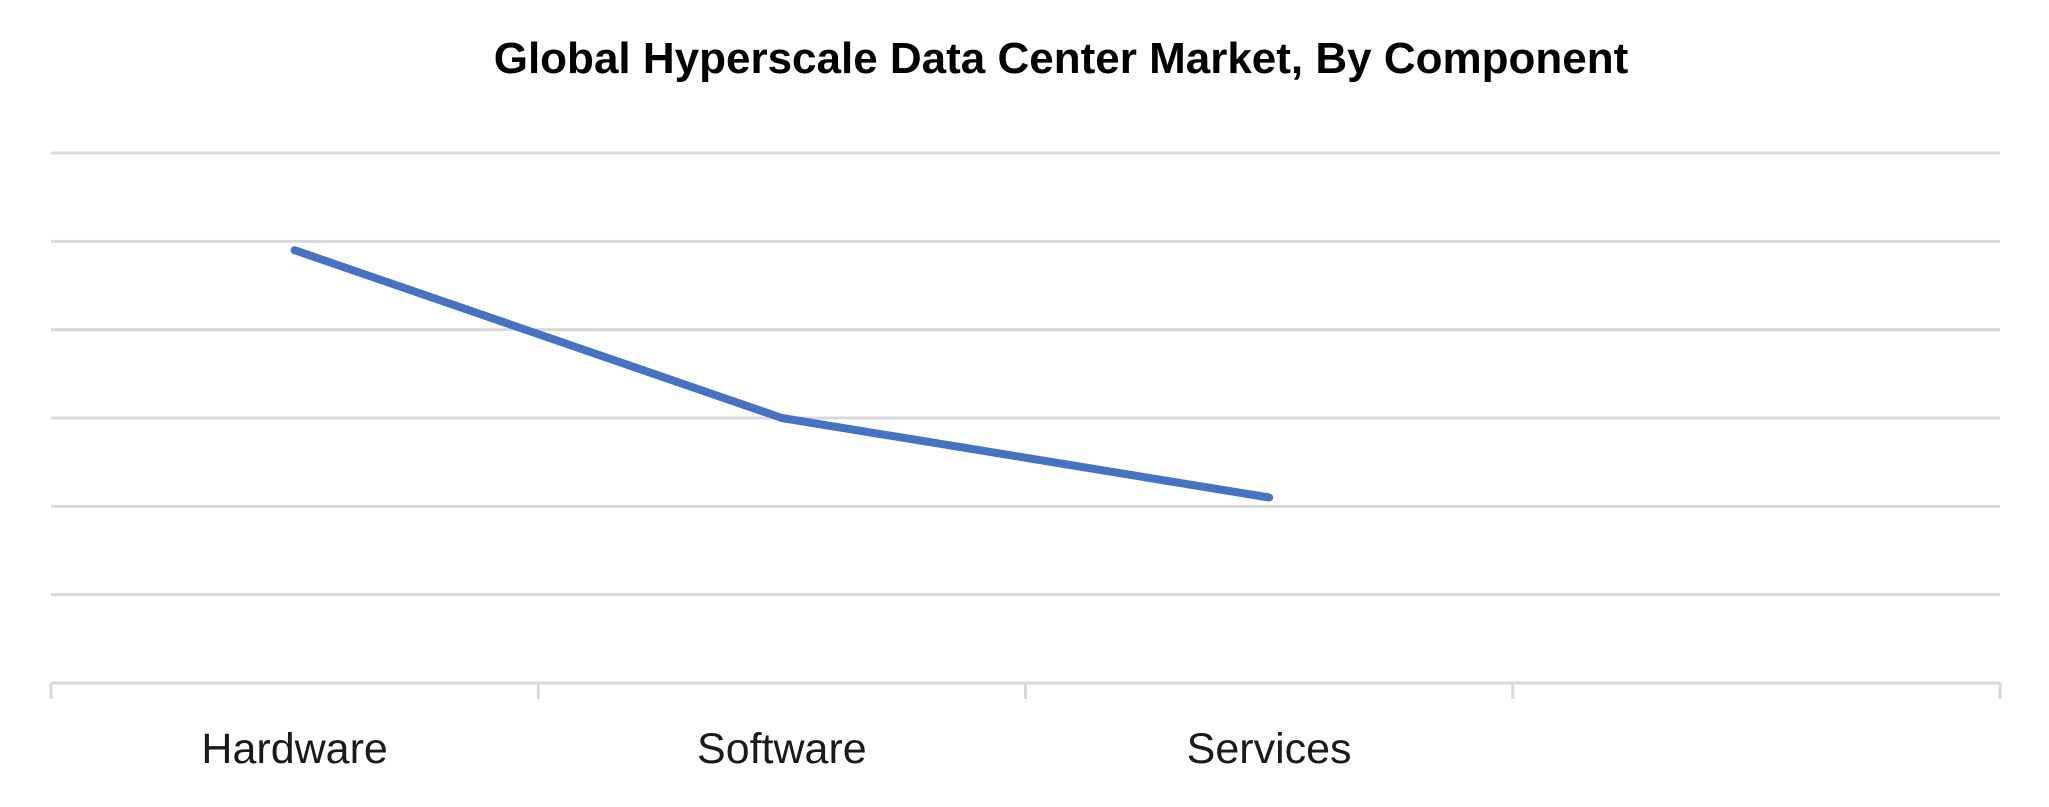  What do you see at coordinates (294, 749) in the screenshot?
I see `x-tick-label: Hardware` at bounding box center [294, 749].